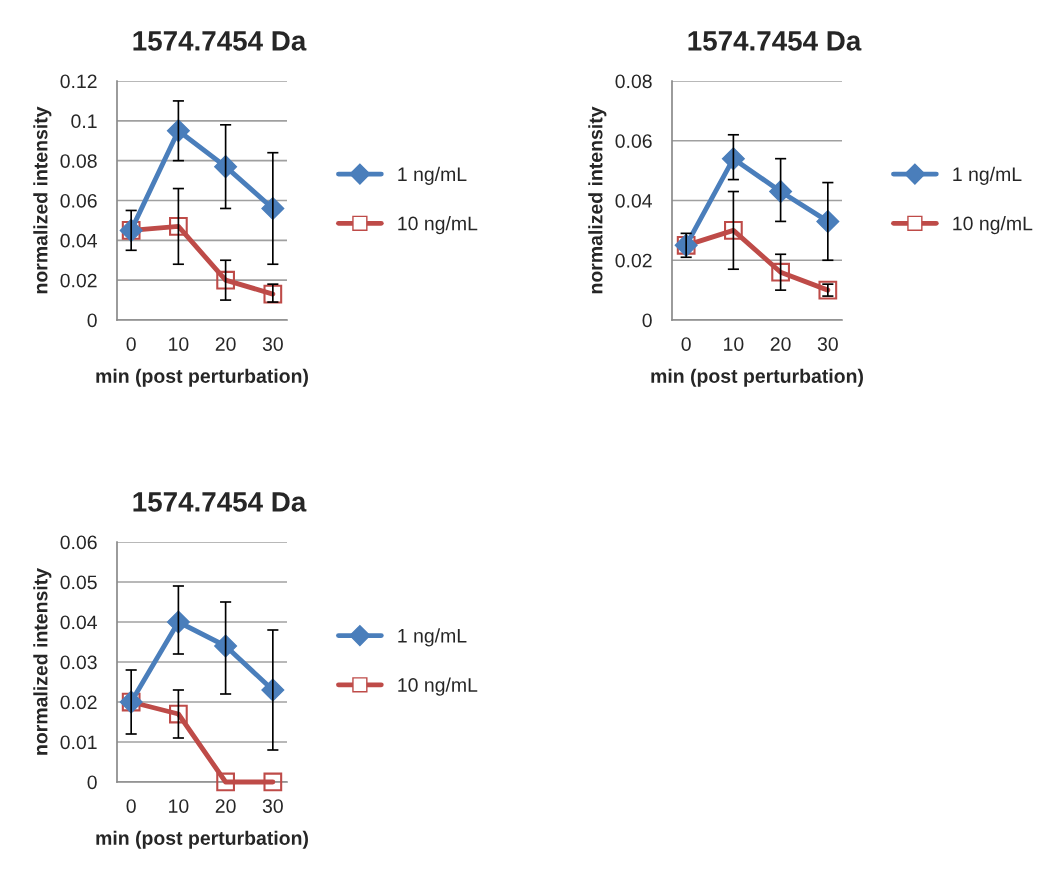 The image size is (1060, 871). I want to click on y-tick-label: 0.03, so click(78, 662).